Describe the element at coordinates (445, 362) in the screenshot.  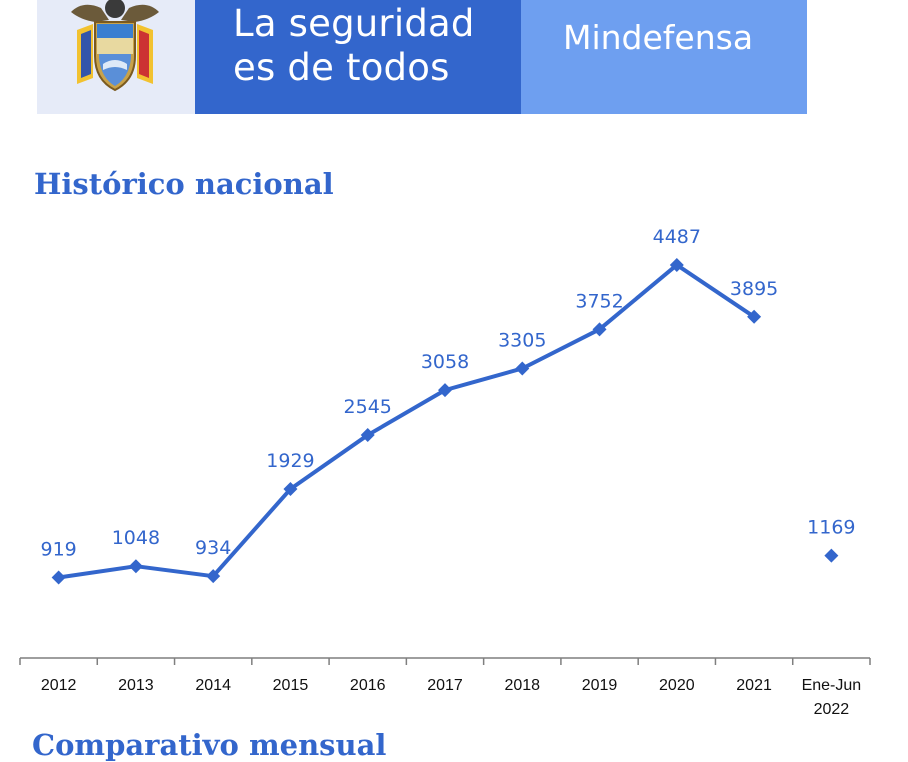
I see `data-label: 3058` at that location.